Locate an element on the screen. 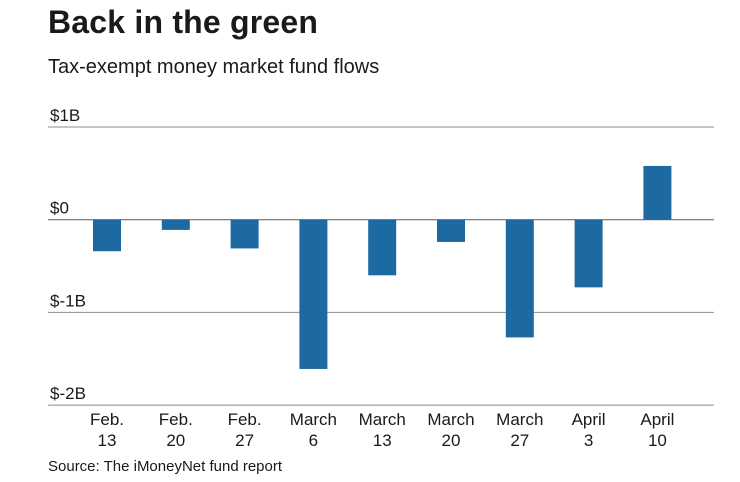  x-tick-label-day: 3 is located at coordinates (588, 440).